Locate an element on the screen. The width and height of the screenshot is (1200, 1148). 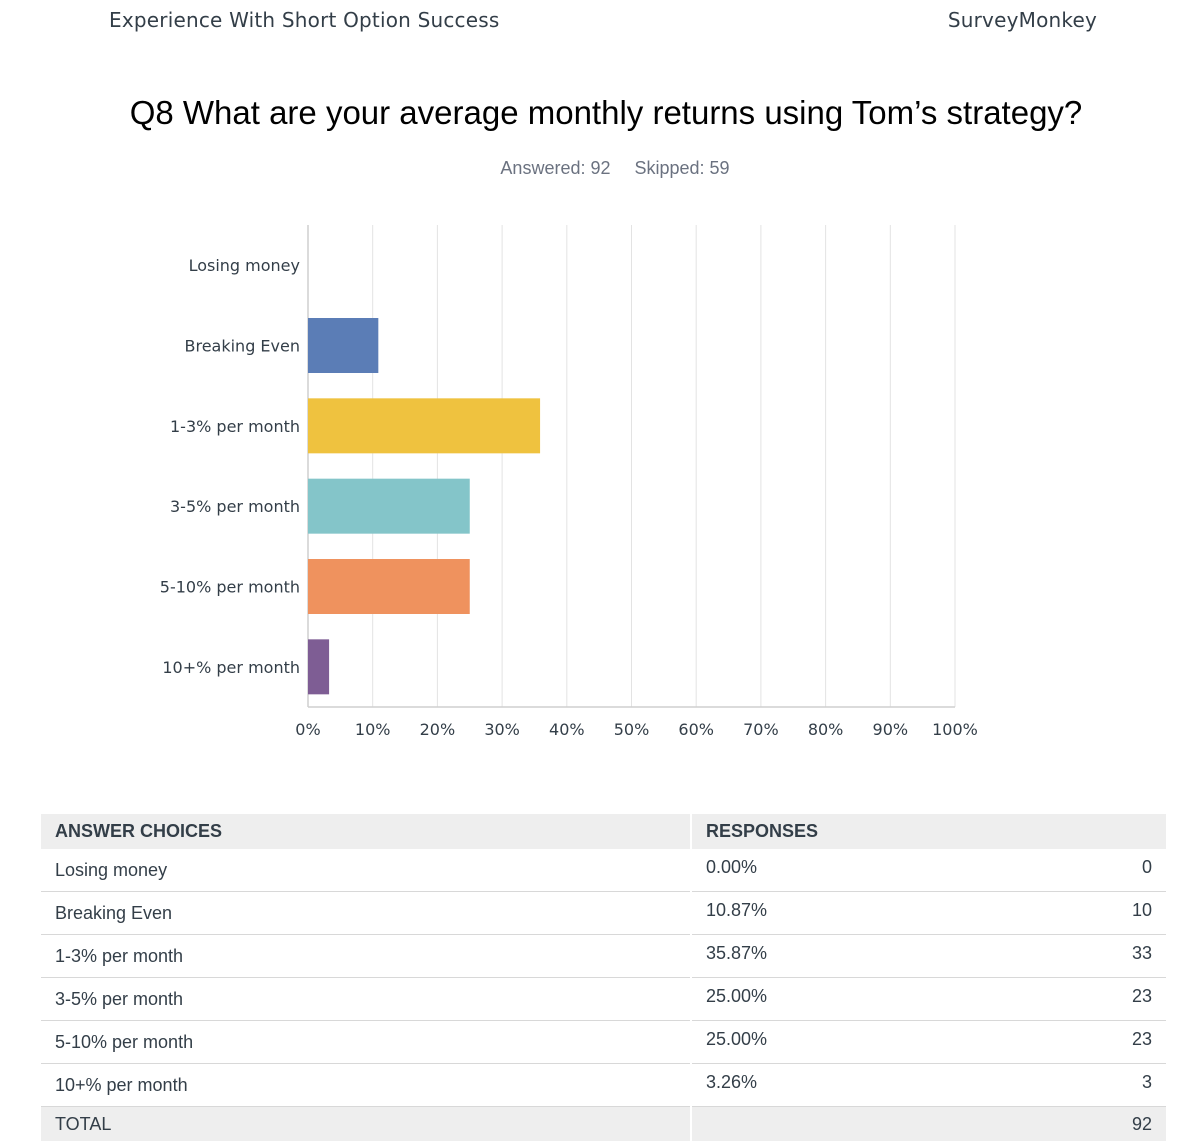
answer-choices-header: ANSWER CHOICES is located at coordinates (366, 831).